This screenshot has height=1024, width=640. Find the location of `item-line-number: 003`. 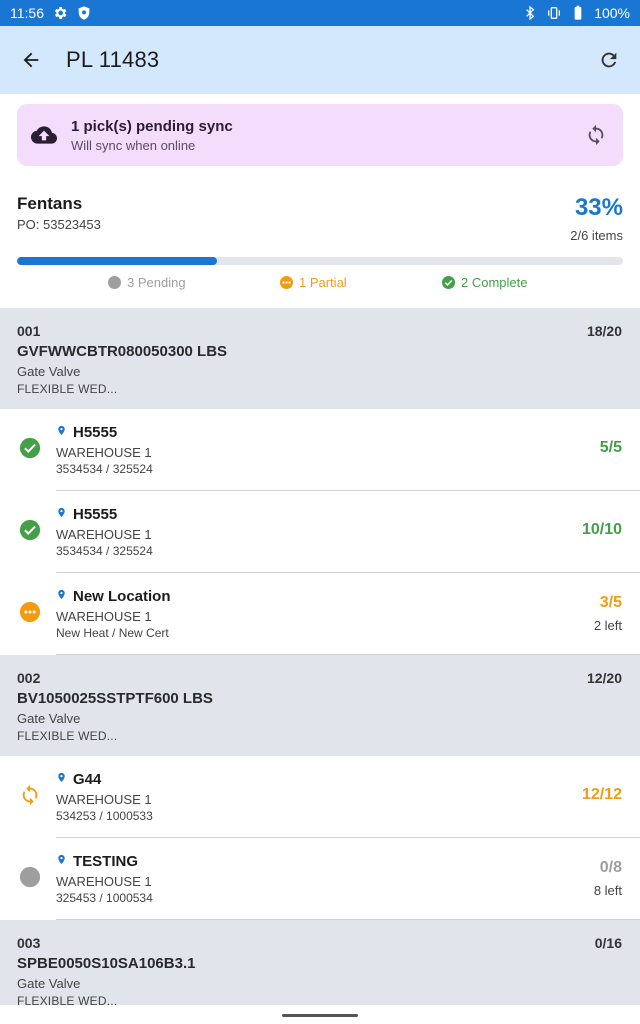

item-line-number: 003 is located at coordinates (29, 943).